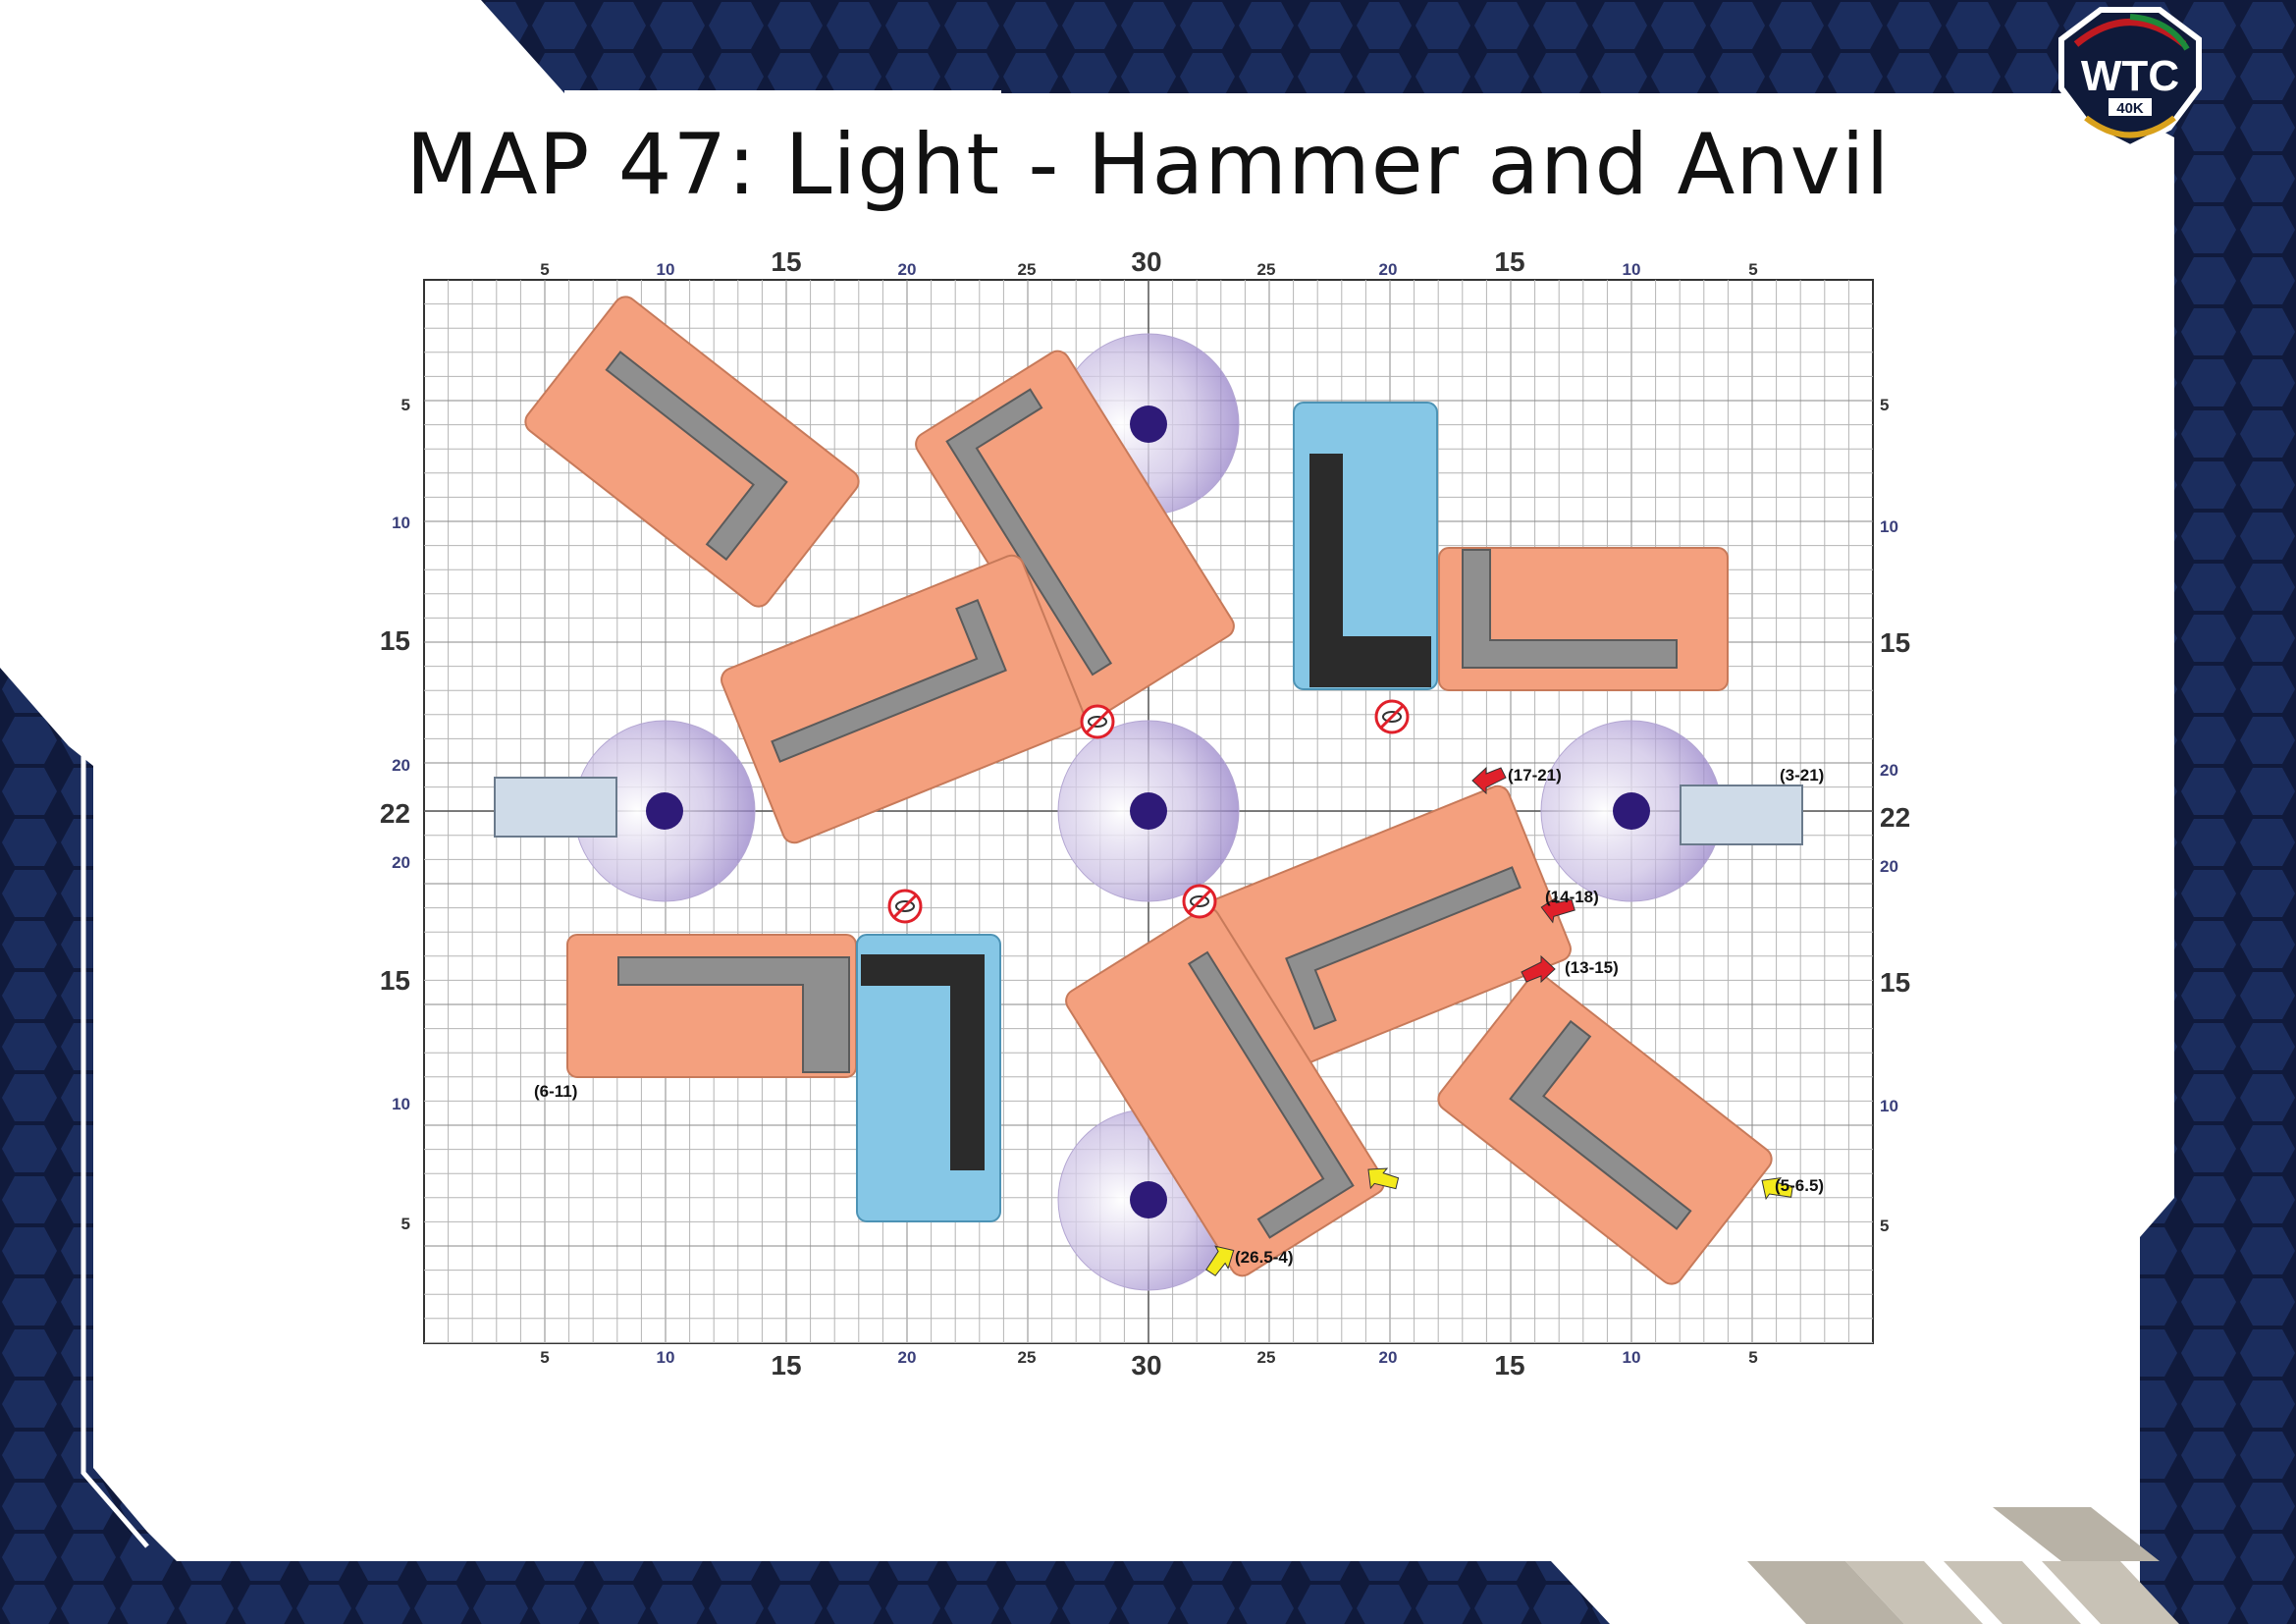 The height and width of the screenshot is (1624, 2296). I want to click on forest-terrain, so click(1147, 812).